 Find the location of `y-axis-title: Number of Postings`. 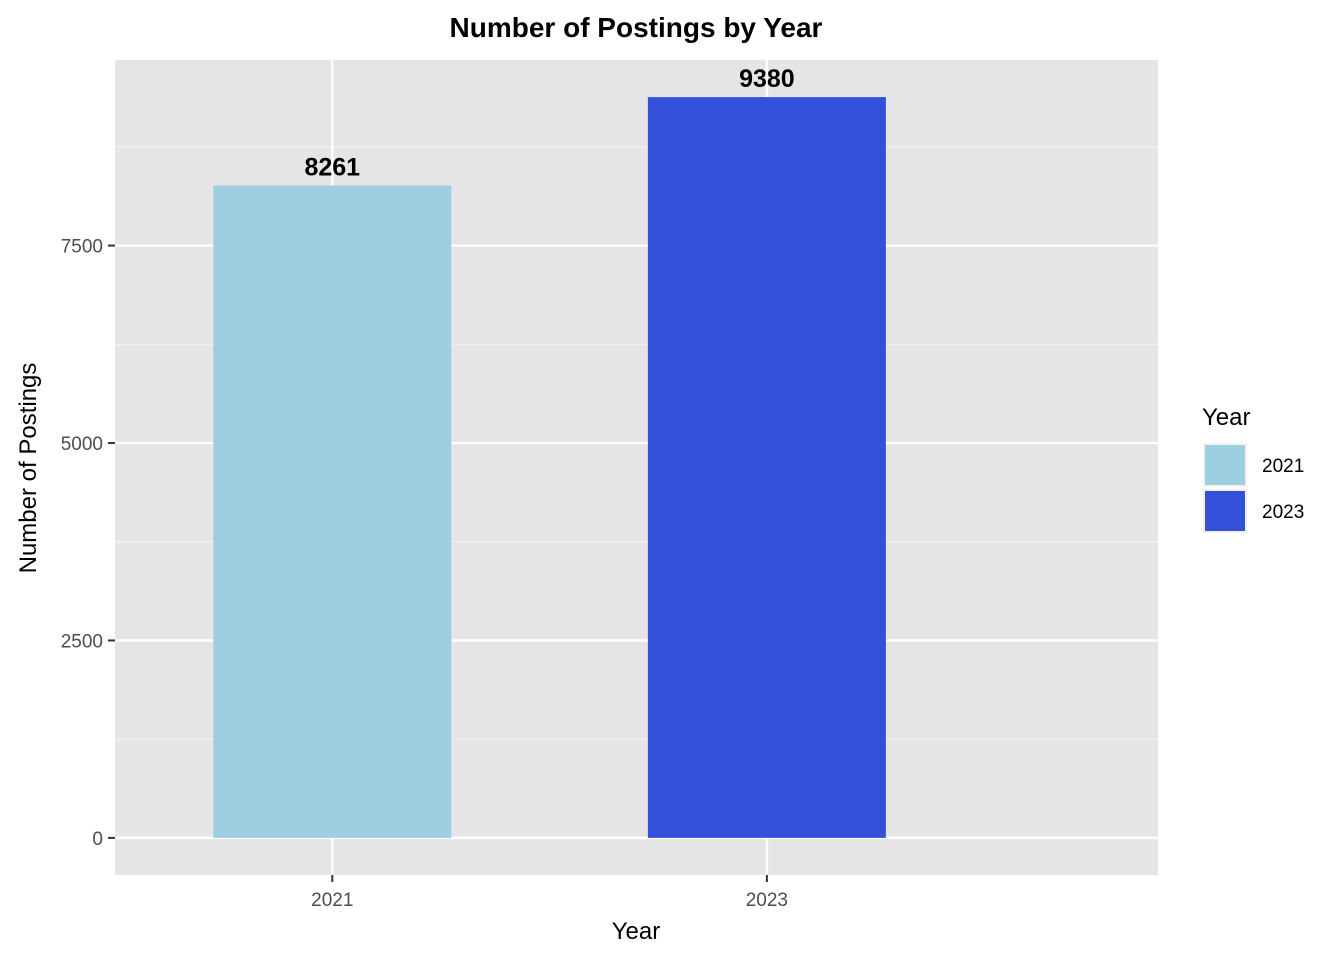

y-axis-title: Number of Postings is located at coordinates (28, 468).